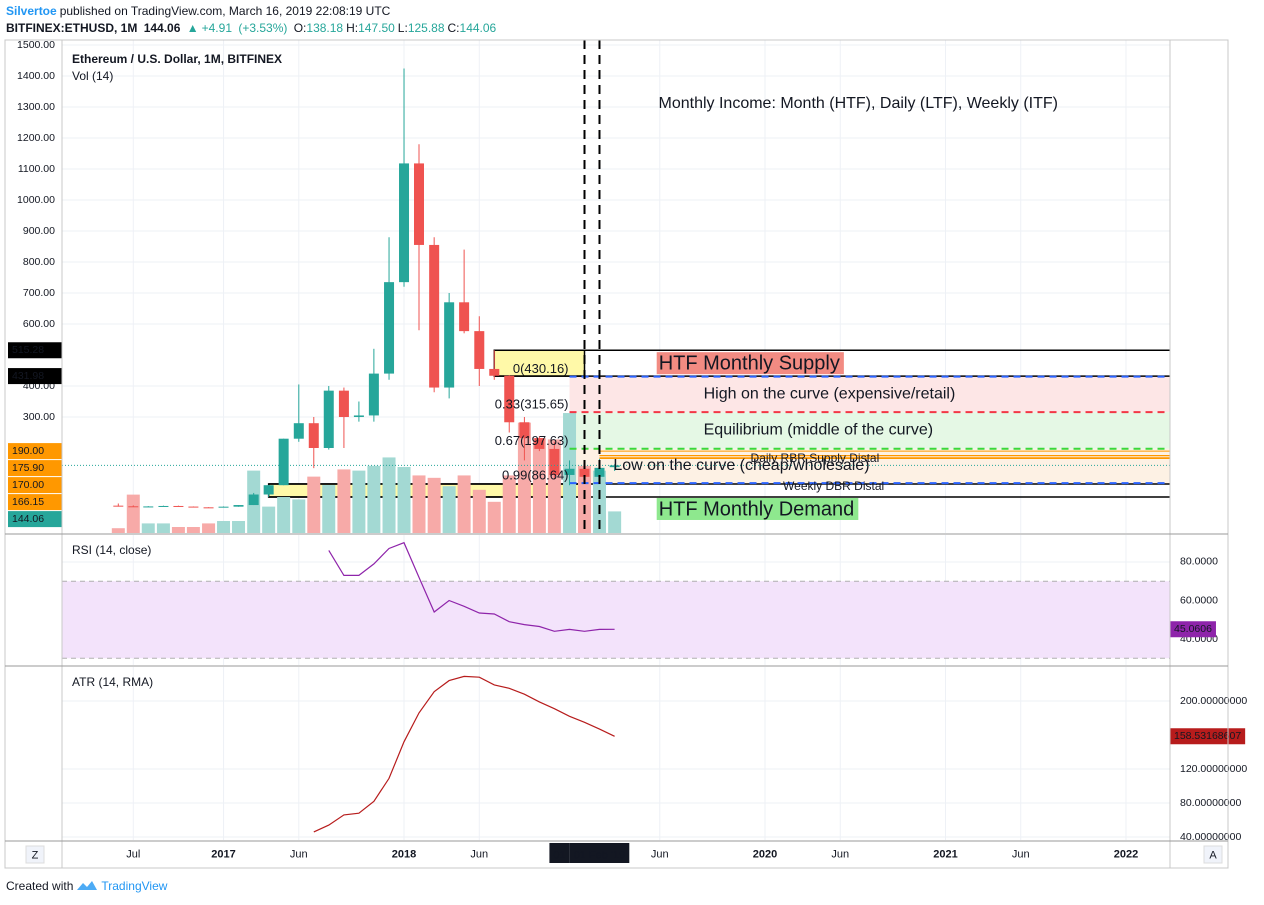  I want to click on scale-button: A, so click(1213, 855).